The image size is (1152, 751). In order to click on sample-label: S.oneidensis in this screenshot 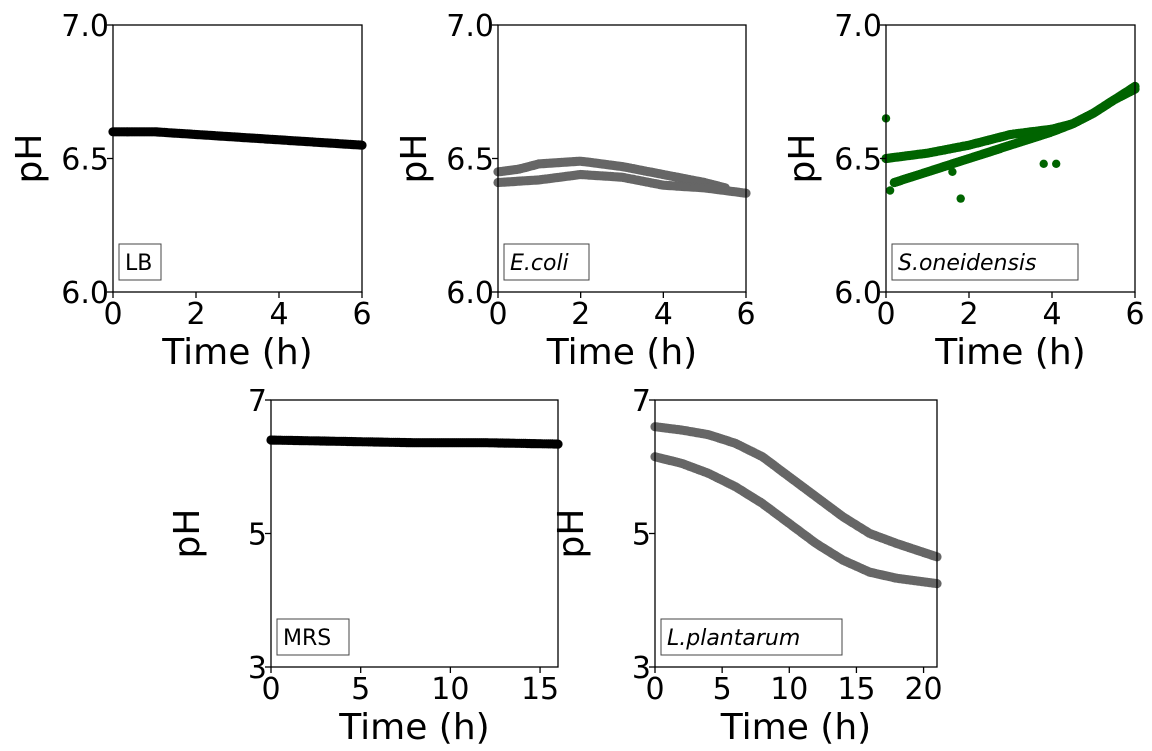, I will do `click(967, 263)`.